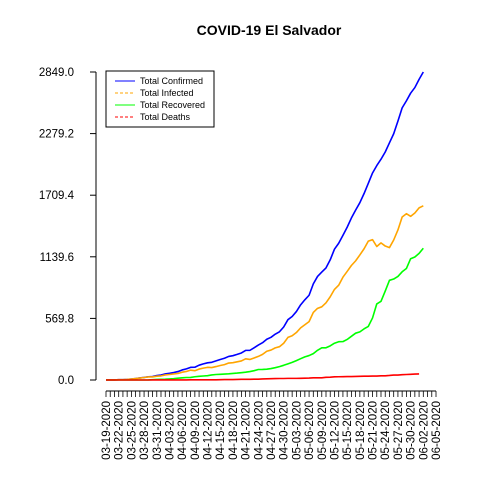 Image resolution: width=480 pixels, height=480 pixels. What do you see at coordinates (59, 319) in the screenshot?
I see `y-tick-label: 569.8` at bounding box center [59, 319].